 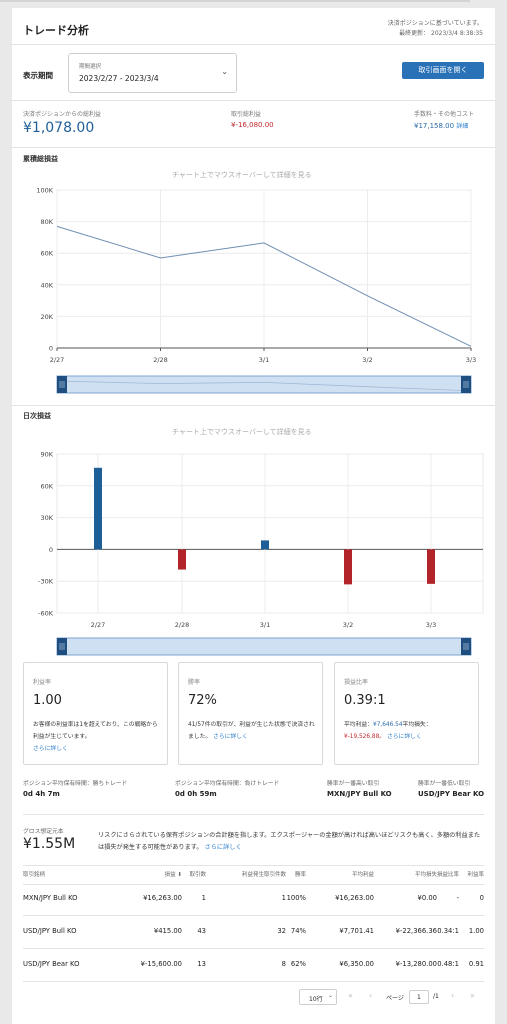 What do you see at coordinates (46, 317) in the screenshot?
I see `y-tick-label: 20K` at bounding box center [46, 317].